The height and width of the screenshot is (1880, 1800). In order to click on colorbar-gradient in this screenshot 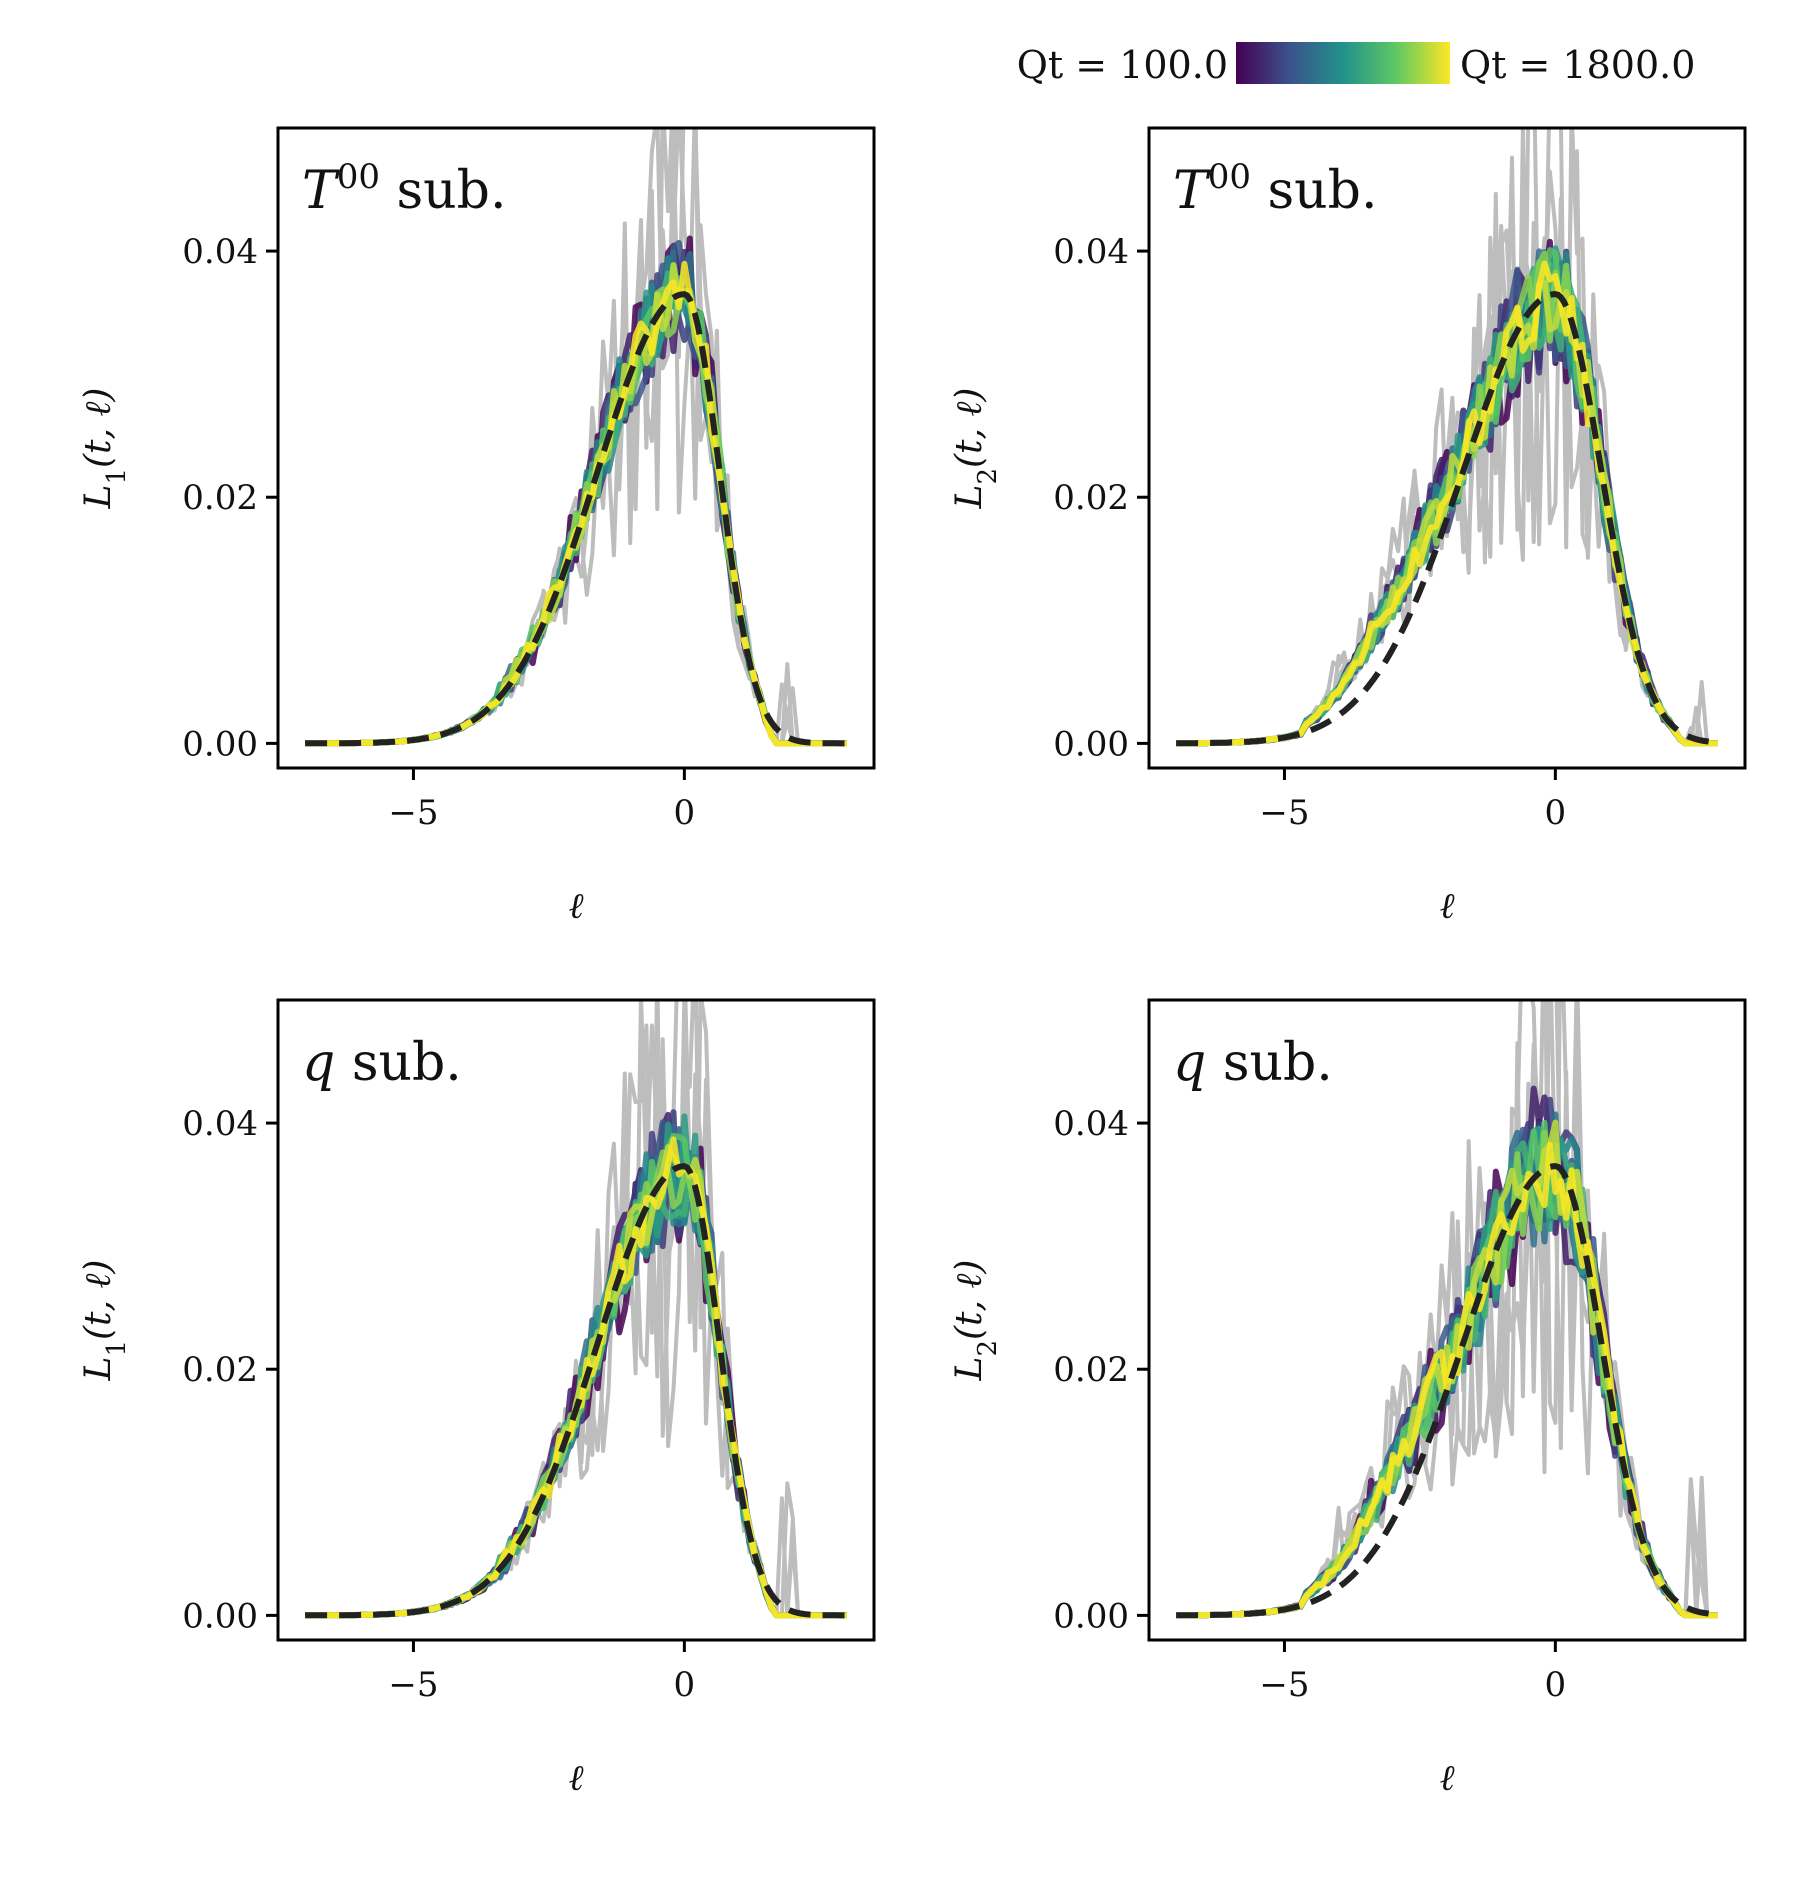, I will do `click(1343, 63)`.